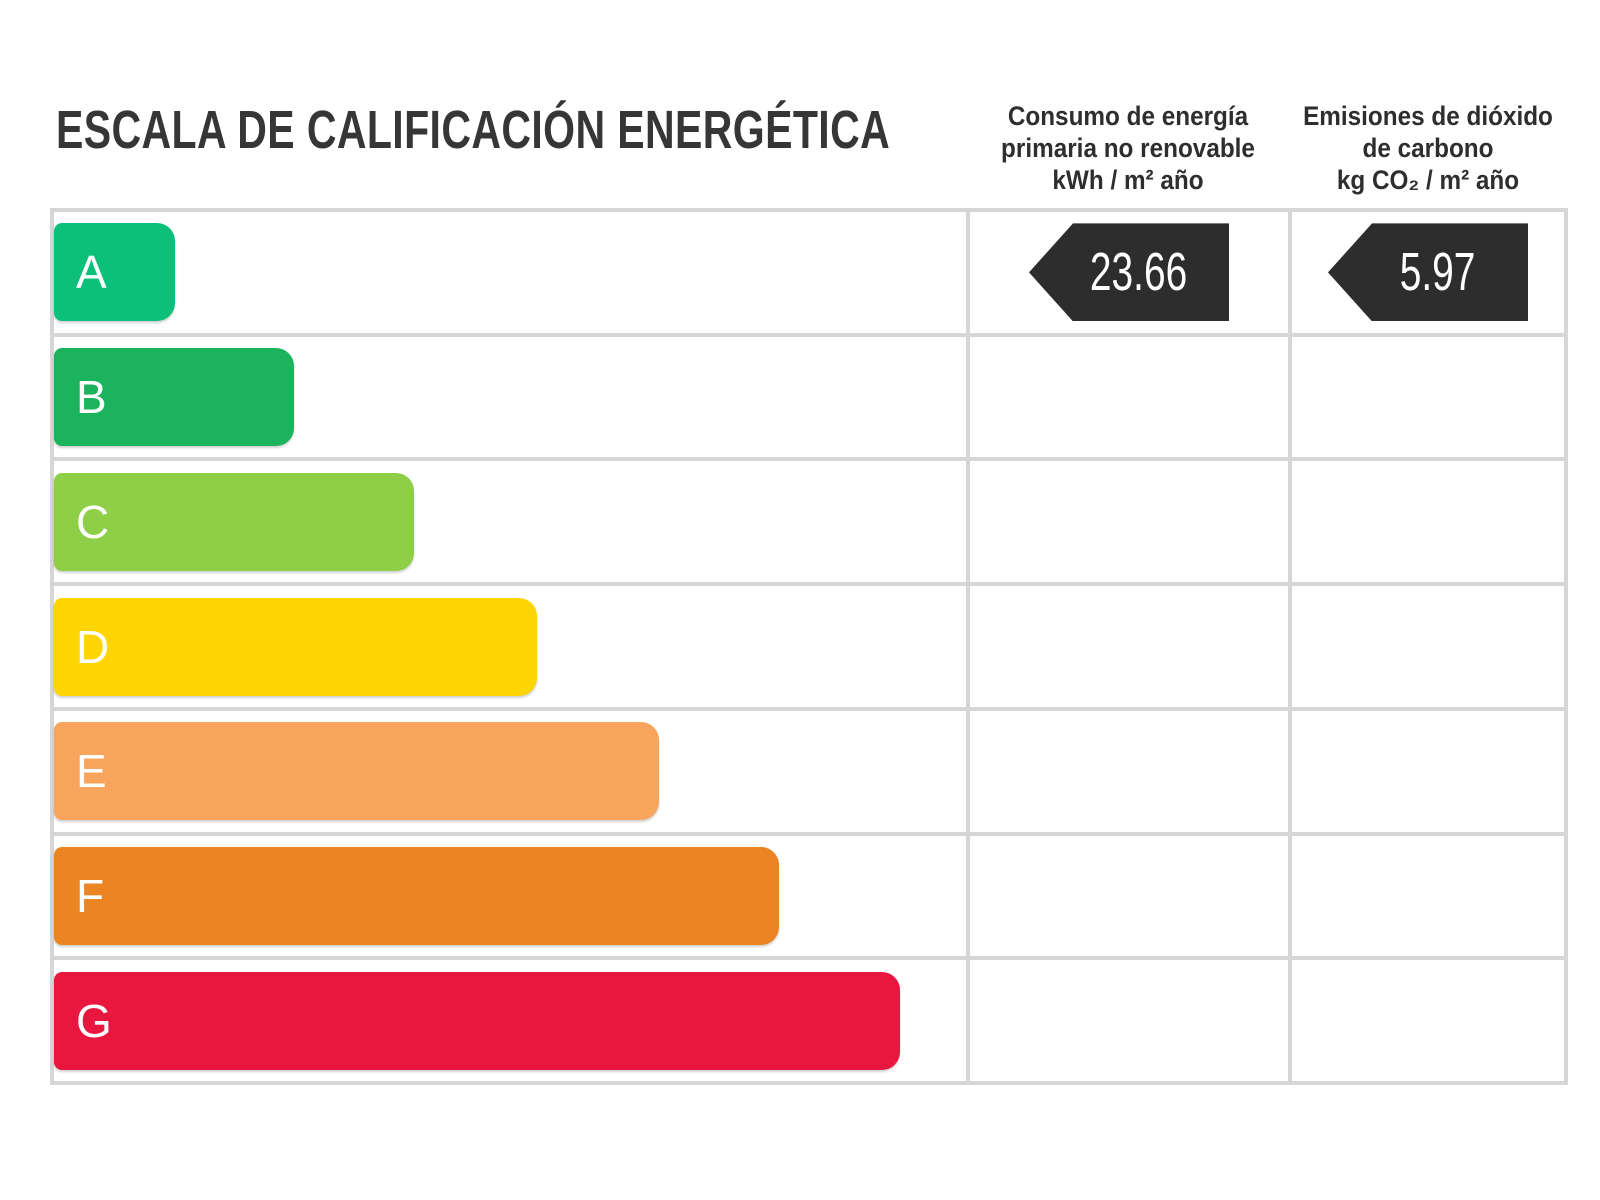  I want to click on emisiones-header-line-2: de carbono, so click(1428, 148).